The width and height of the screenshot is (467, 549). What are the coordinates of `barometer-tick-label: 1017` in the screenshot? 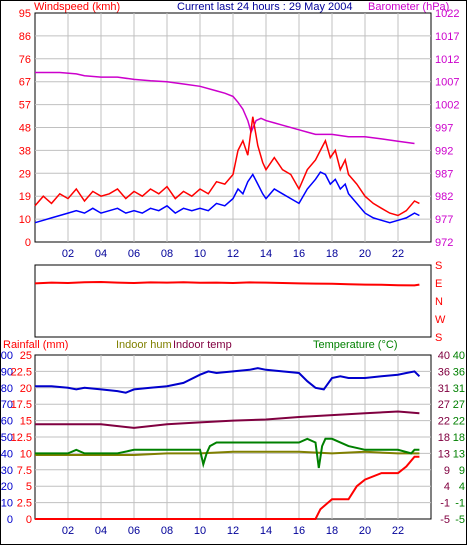 It's located at (447, 37).